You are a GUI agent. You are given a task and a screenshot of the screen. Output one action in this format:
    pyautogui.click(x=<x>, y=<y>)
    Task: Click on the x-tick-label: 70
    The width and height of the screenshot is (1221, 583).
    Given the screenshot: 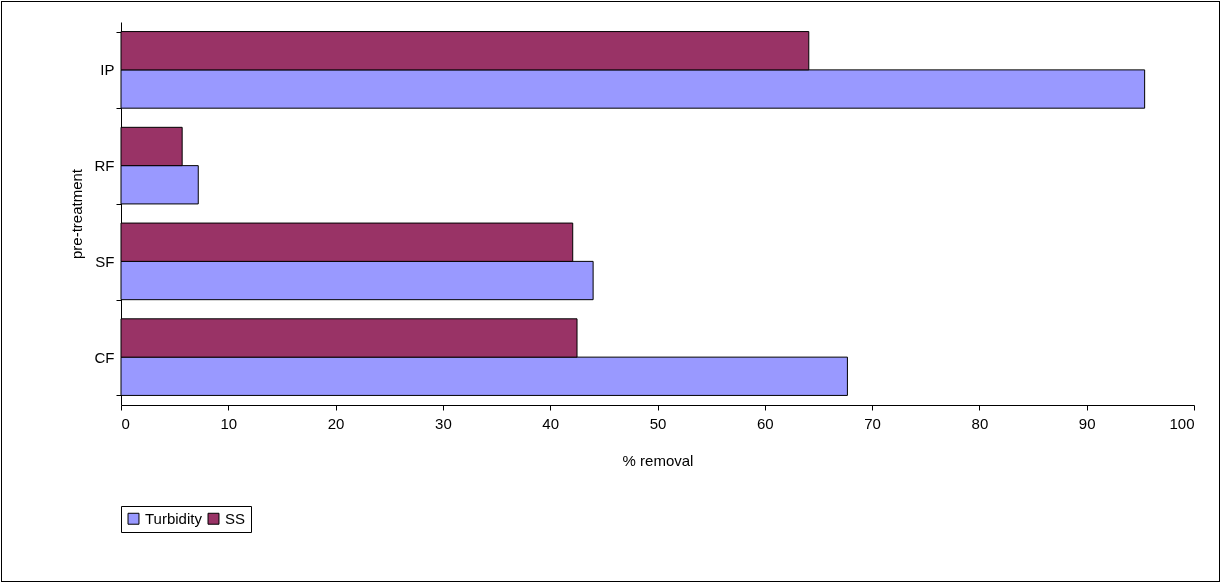 What is the action you would take?
    pyautogui.click(x=872, y=423)
    